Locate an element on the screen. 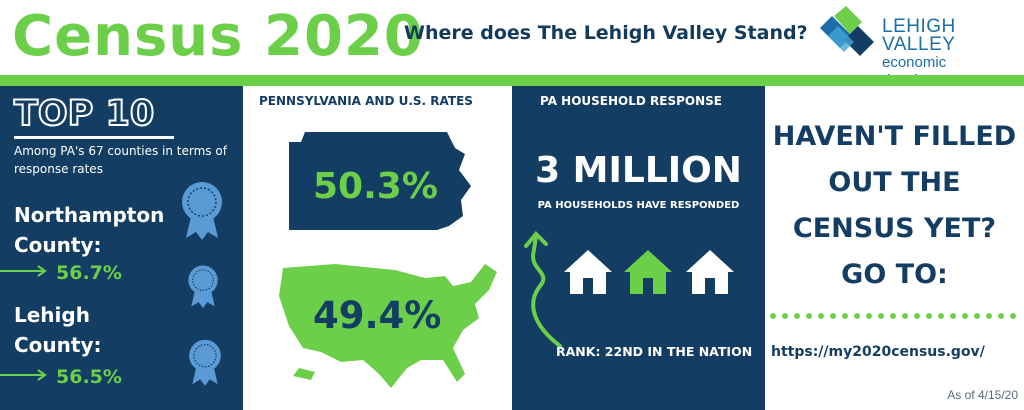 The height and width of the screenshot is (410, 1024). usa-map-icon is located at coordinates (388, 326).